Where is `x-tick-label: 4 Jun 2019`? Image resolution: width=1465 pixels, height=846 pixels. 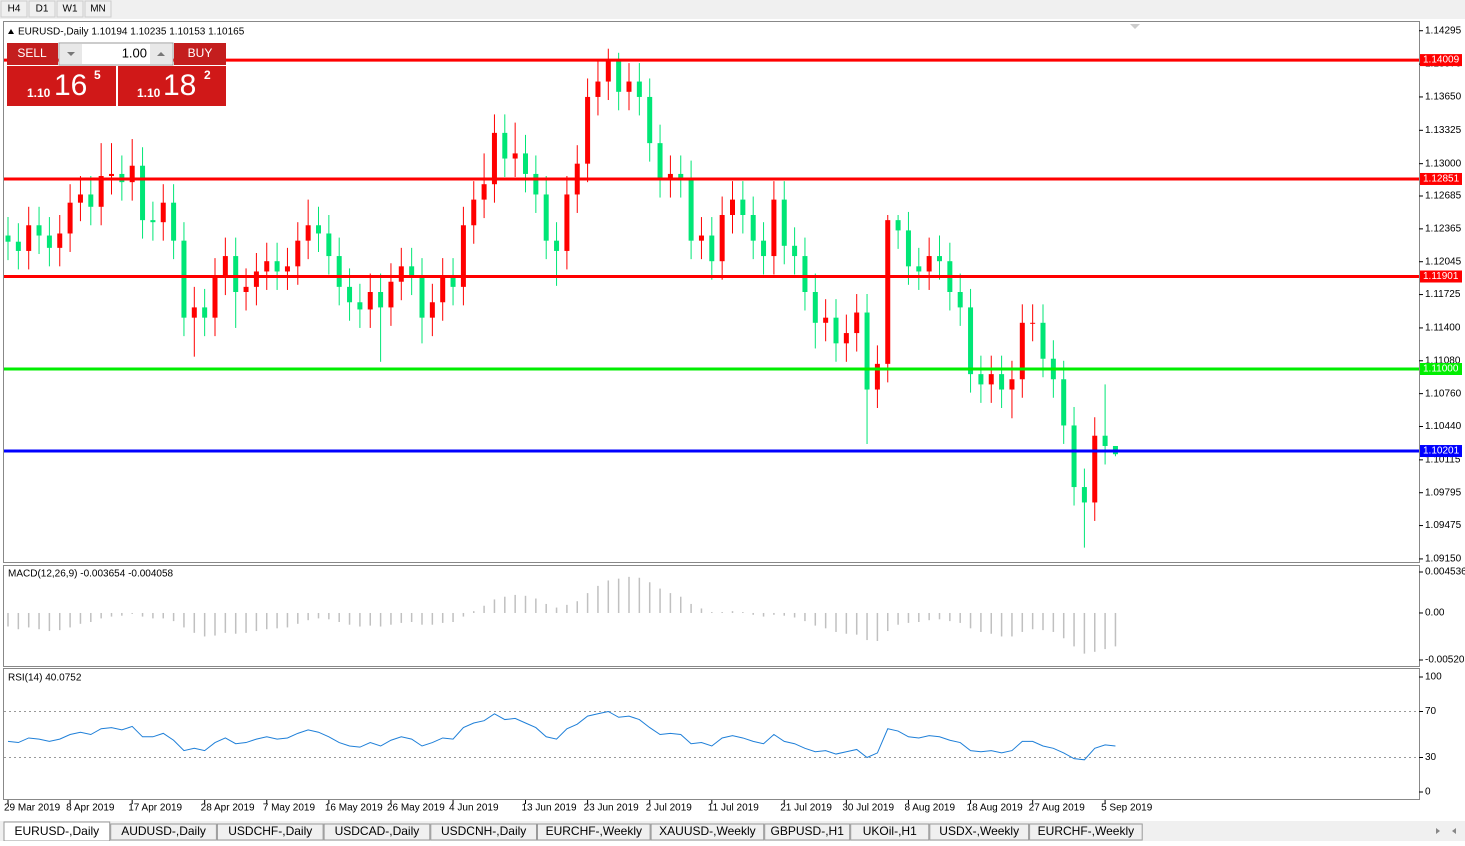
x-tick-label: 4 Jun 2019 is located at coordinates (474, 808).